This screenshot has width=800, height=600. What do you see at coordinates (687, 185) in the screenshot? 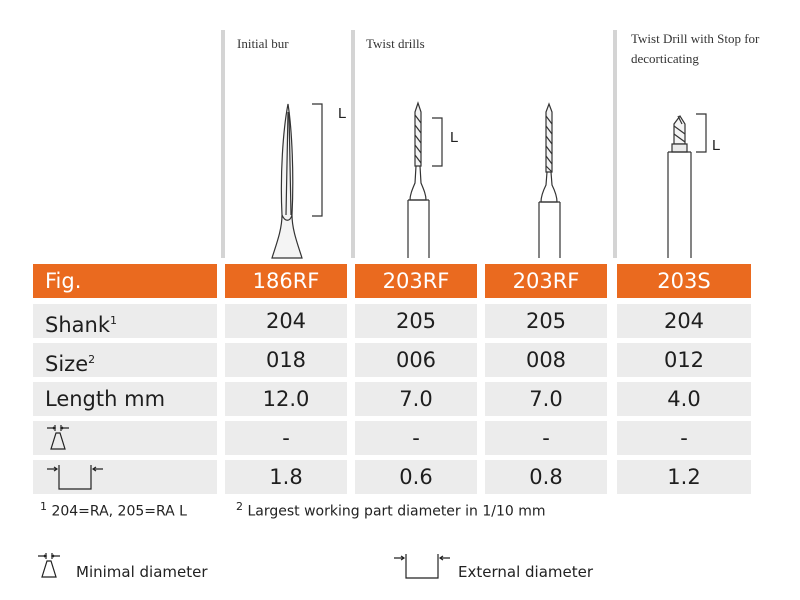
I see `twist-drill-stop-drawing` at bounding box center [687, 185].